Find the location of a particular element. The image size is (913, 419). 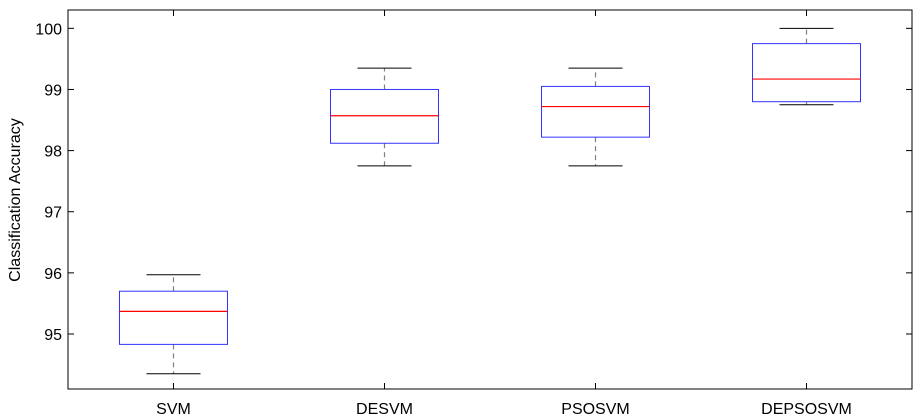

x-tick-label: DEPSOSVM is located at coordinates (806, 409).